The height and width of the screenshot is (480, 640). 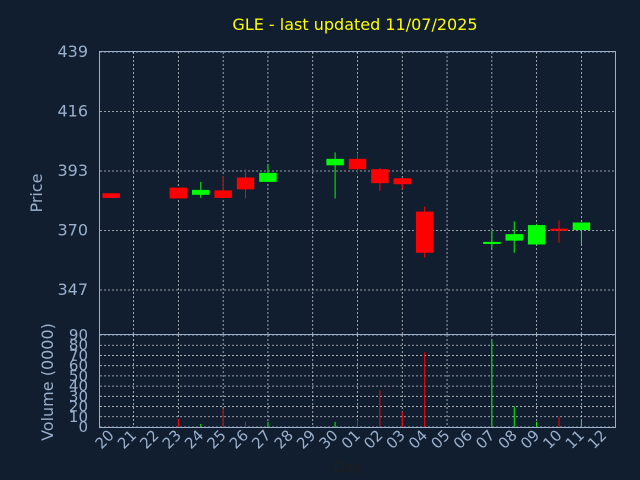 I want to click on price-tick-label: 439, so click(x=72, y=51).